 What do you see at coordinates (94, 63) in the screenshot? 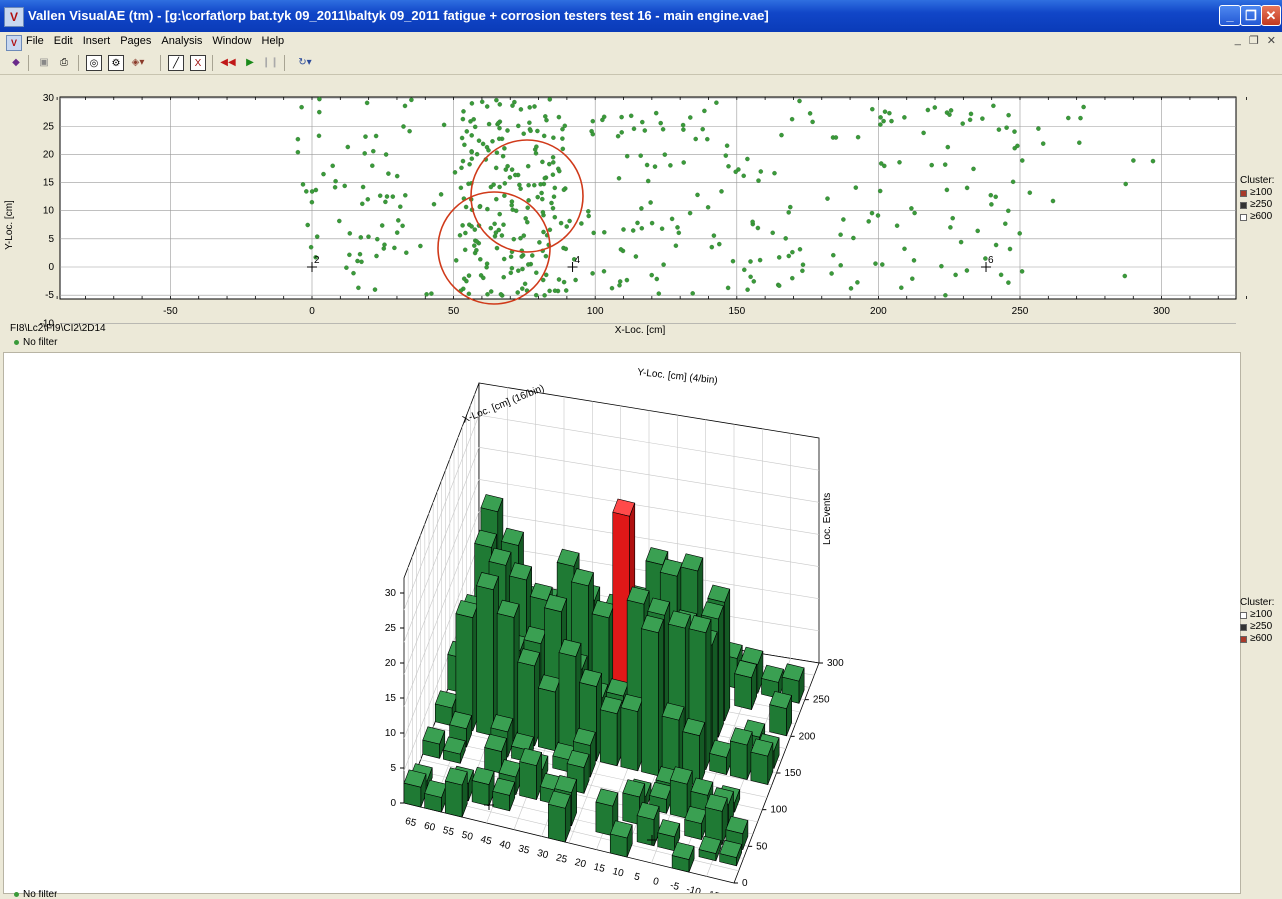
I see `zoom-icon: ◎` at bounding box center [94, 63].